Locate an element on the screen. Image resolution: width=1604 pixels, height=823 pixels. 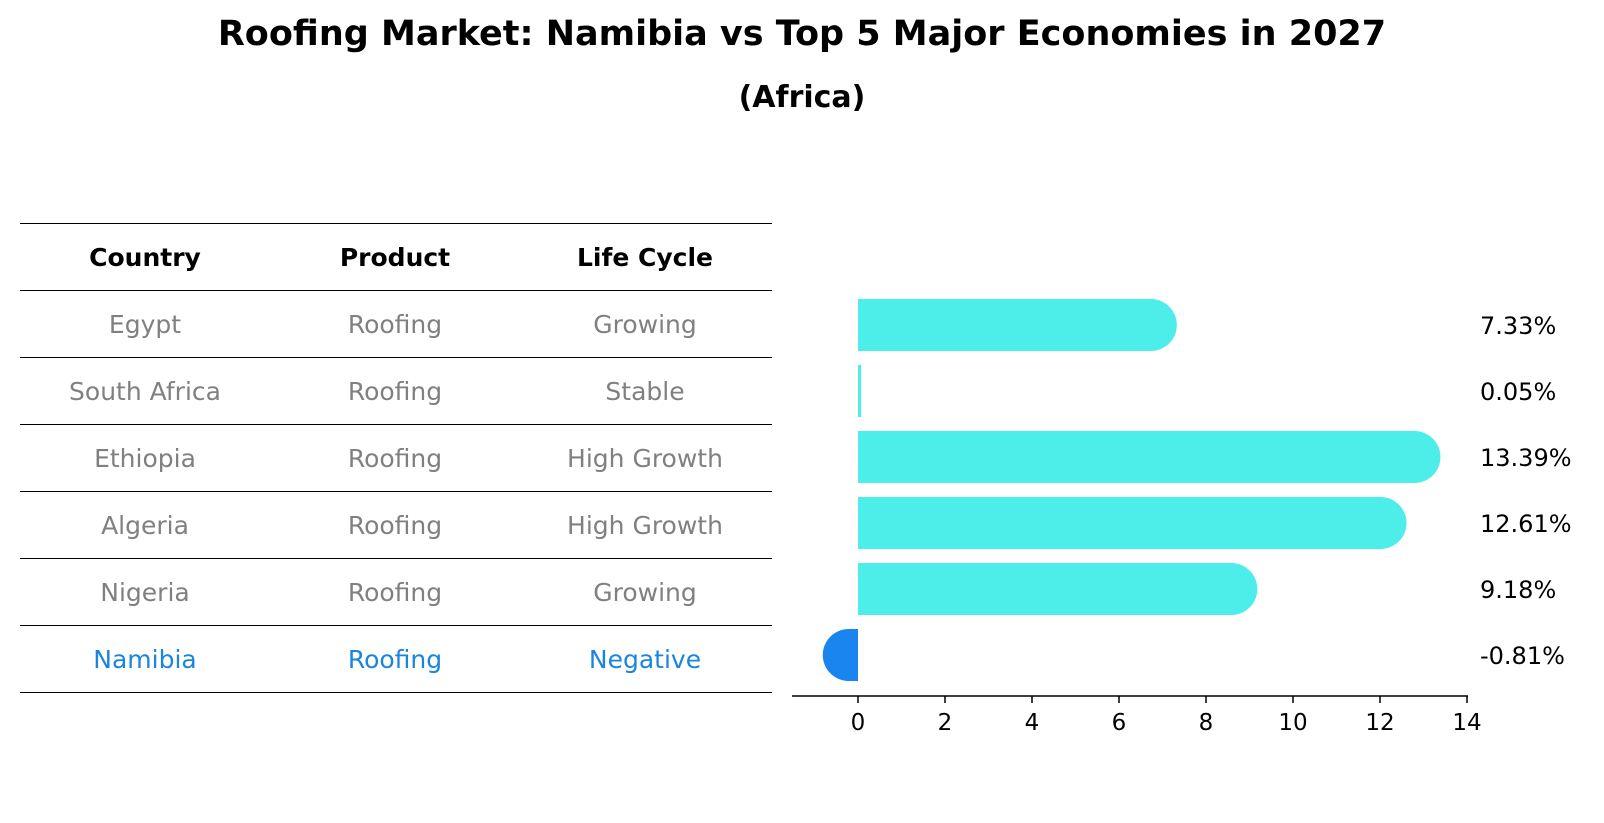
x-tick-label: 10 is located at coordinates (1292, 723).